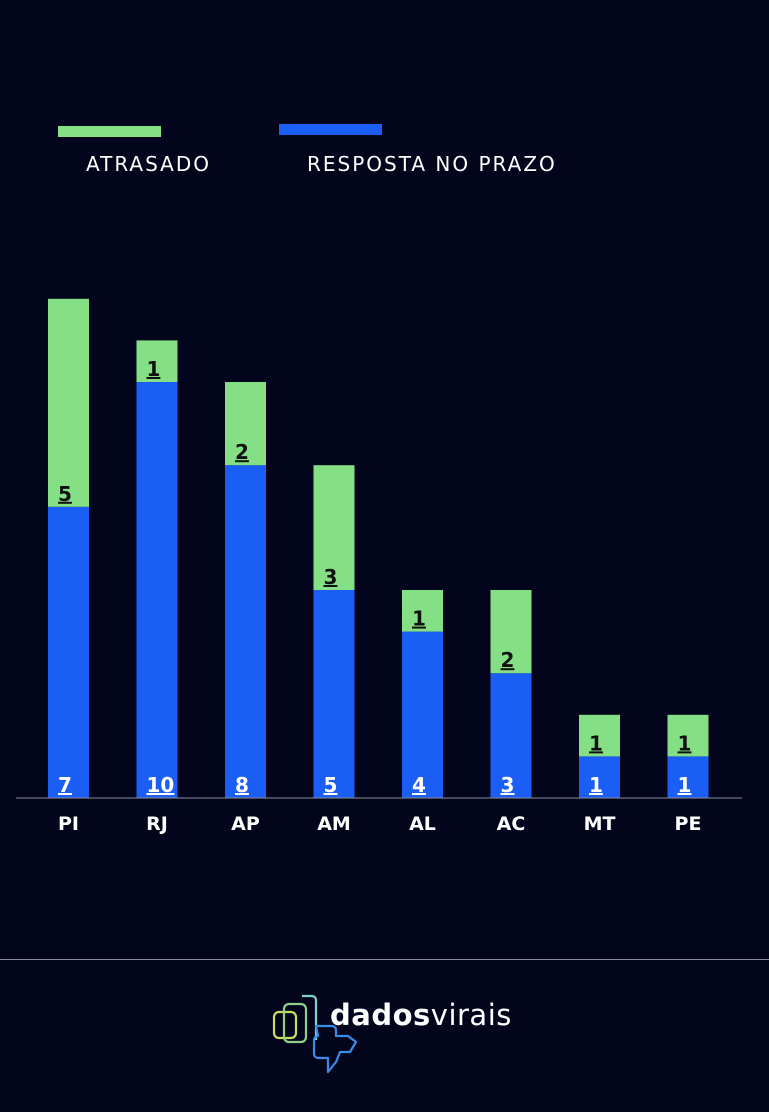  I want to click on bar-atrasado-rj, so click(157, 361).